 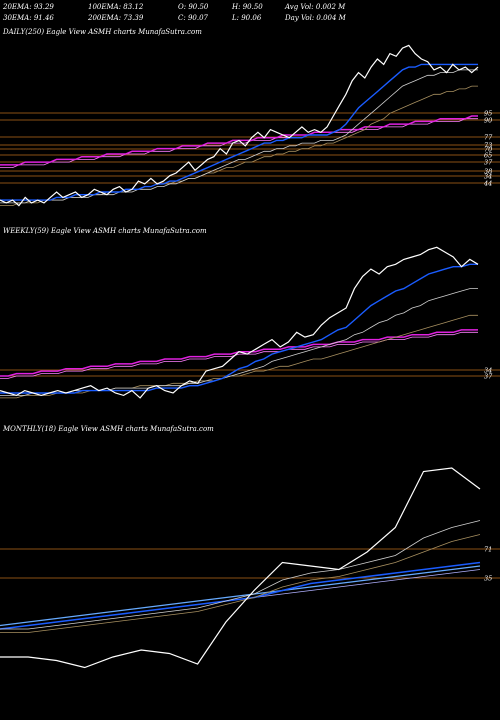 I want to click on header-stat: 100EMA: 83.12, so click(x=116, y=7).